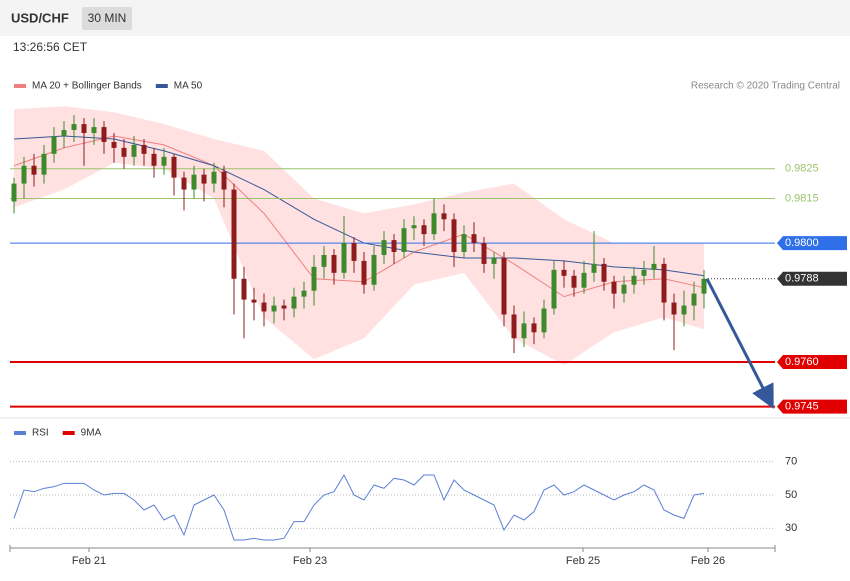  I want to click on level-label: 0.9825, so click(802, 169).